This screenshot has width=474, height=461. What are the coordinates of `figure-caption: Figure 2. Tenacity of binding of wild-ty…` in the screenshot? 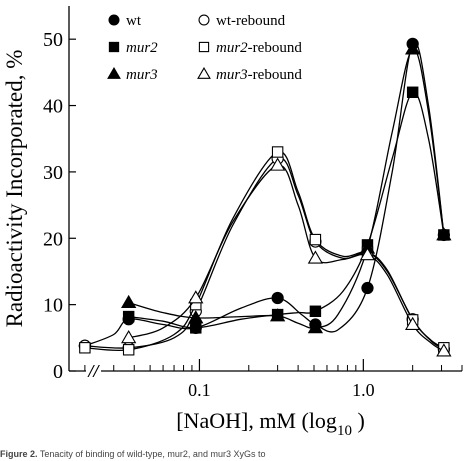 It's located at (237, 454).